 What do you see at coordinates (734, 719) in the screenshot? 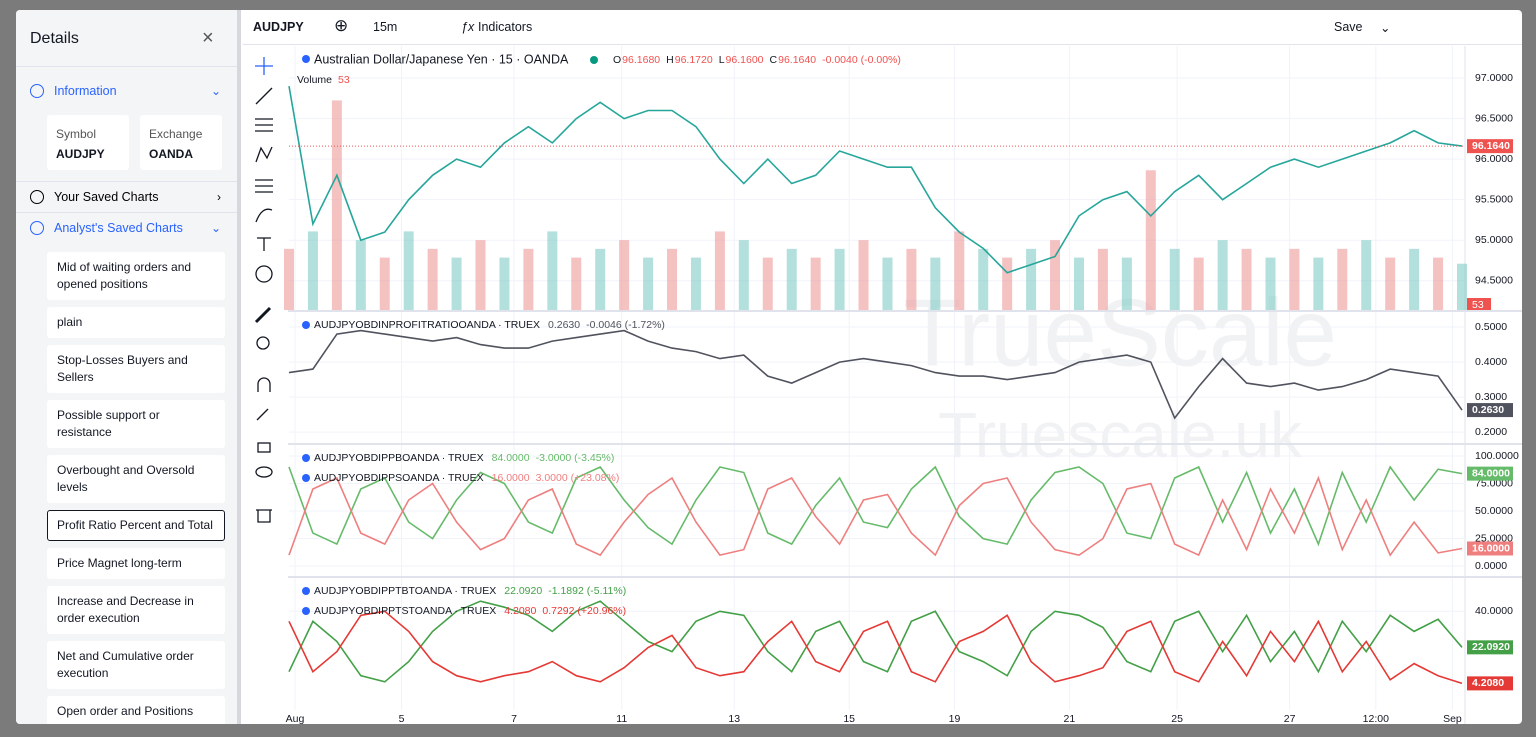
I see `x-tick-label: 13` at bounding box center [734, 719].